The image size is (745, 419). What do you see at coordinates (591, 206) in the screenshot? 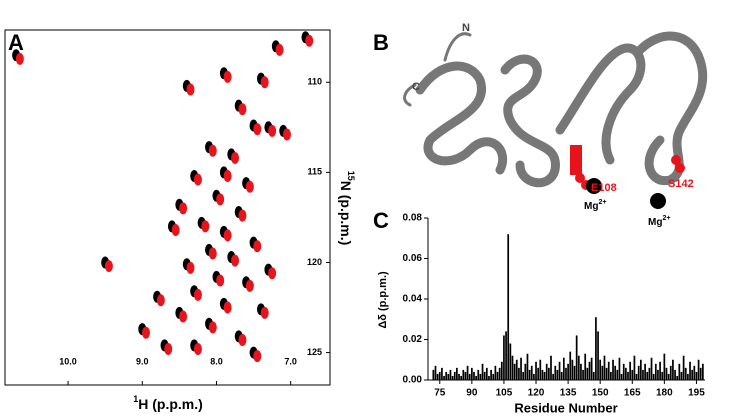
I see `ion: Mg` at bounding box center [591, 206].